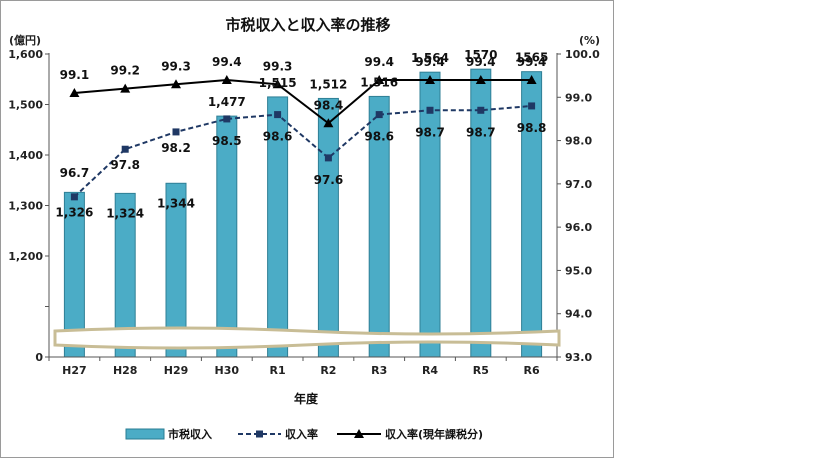  I want to click on revenue-value-label: 1,515, so click(278, 83).